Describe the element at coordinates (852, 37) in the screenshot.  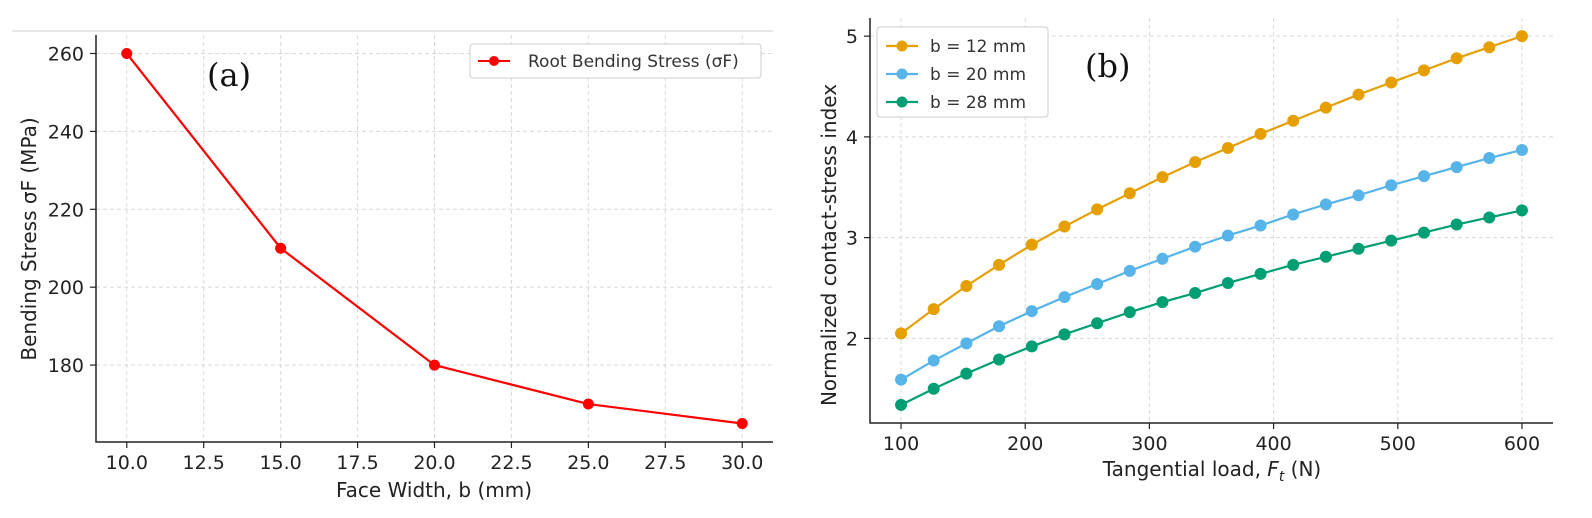
I see `b-y-tick-label: 5` at that location.